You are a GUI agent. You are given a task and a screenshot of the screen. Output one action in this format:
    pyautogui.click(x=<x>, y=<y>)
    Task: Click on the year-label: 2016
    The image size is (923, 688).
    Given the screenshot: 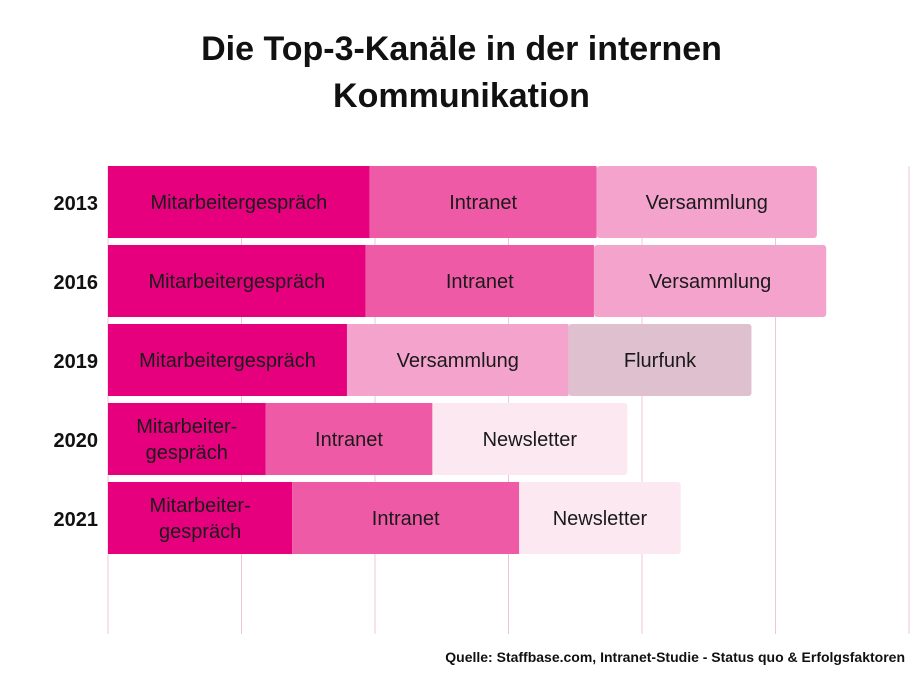 What is the action you would take?
    pyautogui.click(x=76, y=283)
    